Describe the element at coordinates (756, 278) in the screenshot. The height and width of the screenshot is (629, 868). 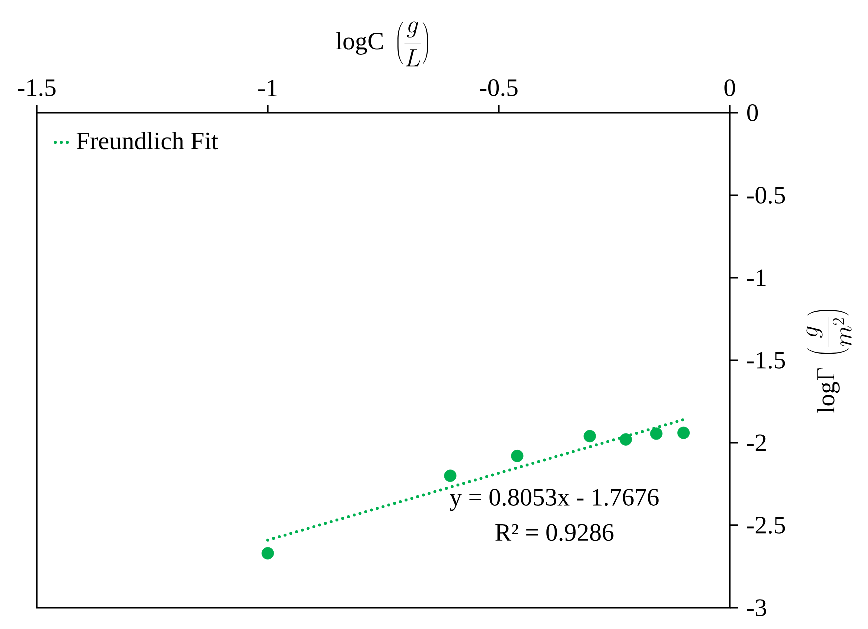
I see `y-tick-label: -1` at that location.